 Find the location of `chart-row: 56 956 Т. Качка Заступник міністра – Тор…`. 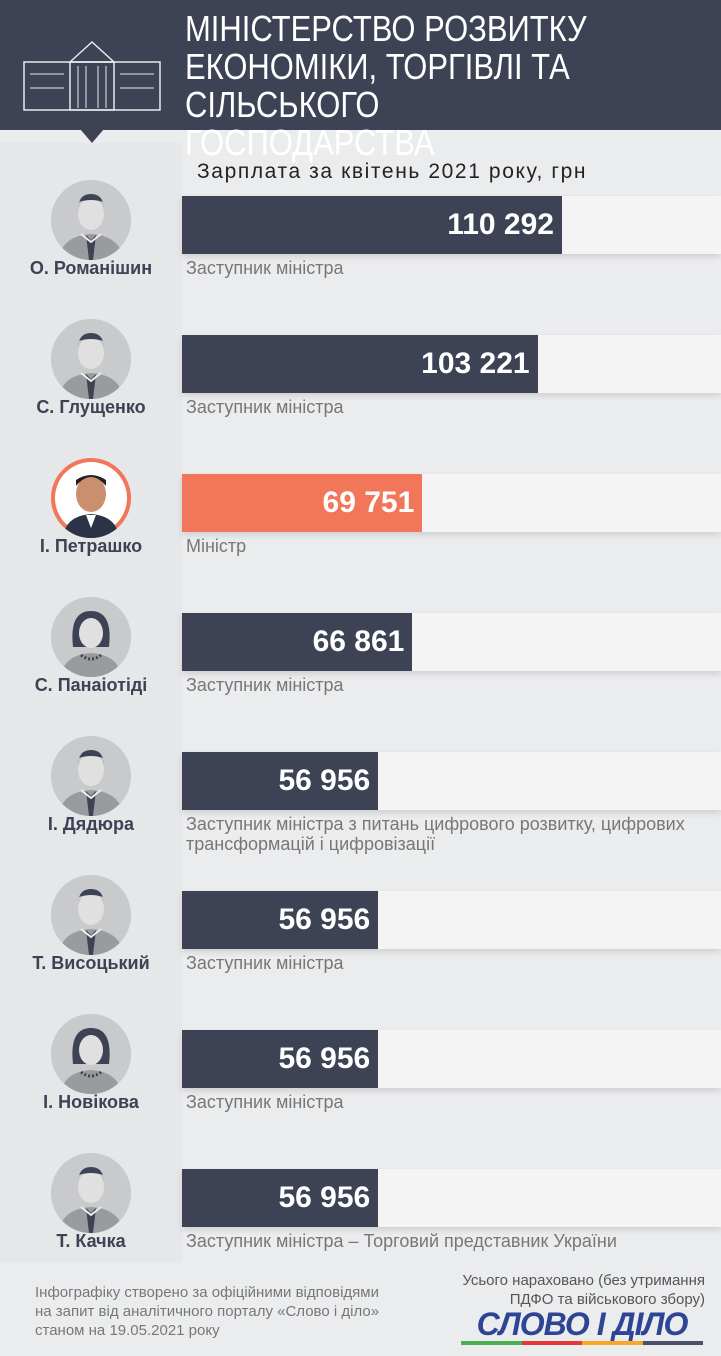

chart-row: 56 956 Т. Качка Заступник міністра – Тор… is located at coordinates (360, 1230).